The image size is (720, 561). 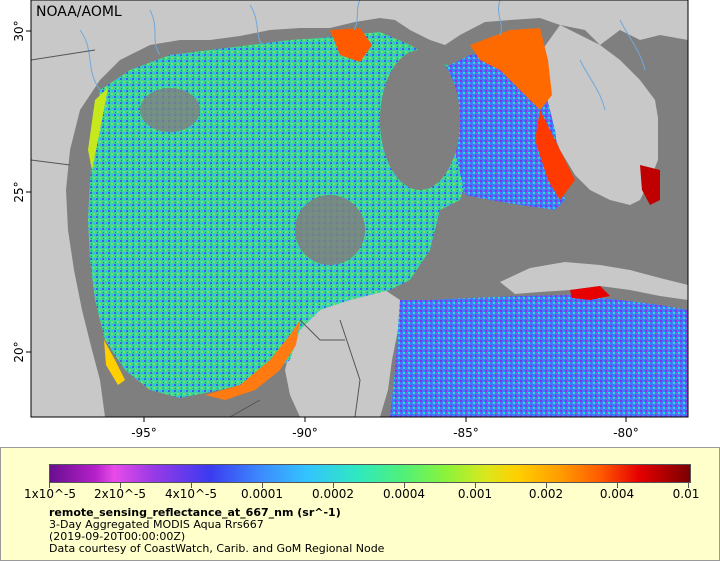 I want to click on coastal-band-keys, so click(x=650, y=185).